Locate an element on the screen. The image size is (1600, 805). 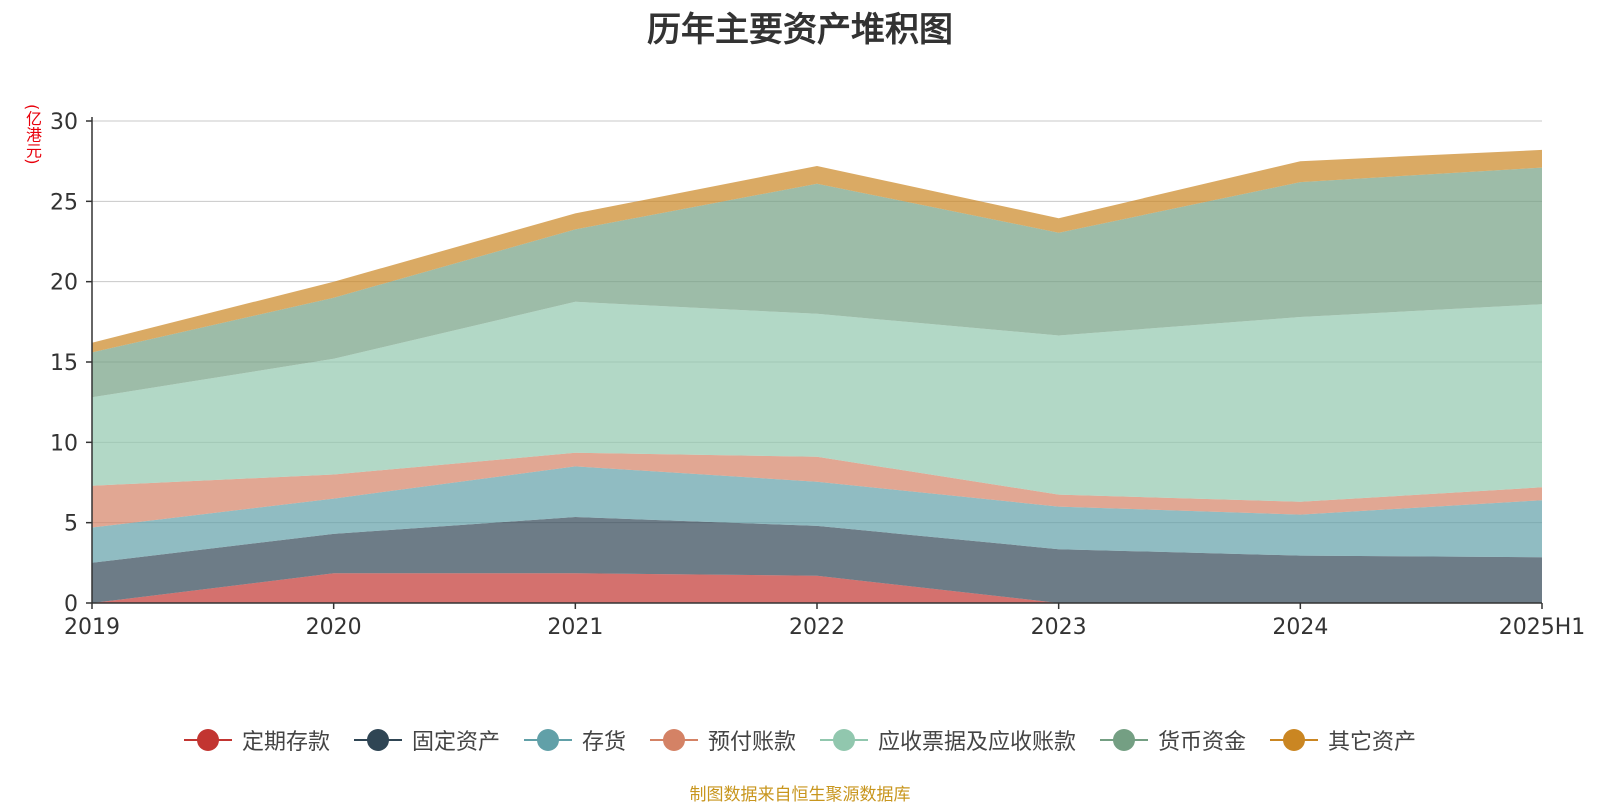
legend-item: 其它资产 is located at coordinates (1343, 740).